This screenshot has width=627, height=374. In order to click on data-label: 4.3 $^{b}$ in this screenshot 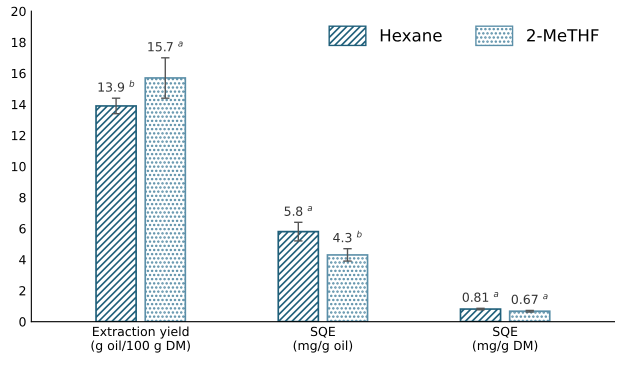, I will do `click(347, 236)`.